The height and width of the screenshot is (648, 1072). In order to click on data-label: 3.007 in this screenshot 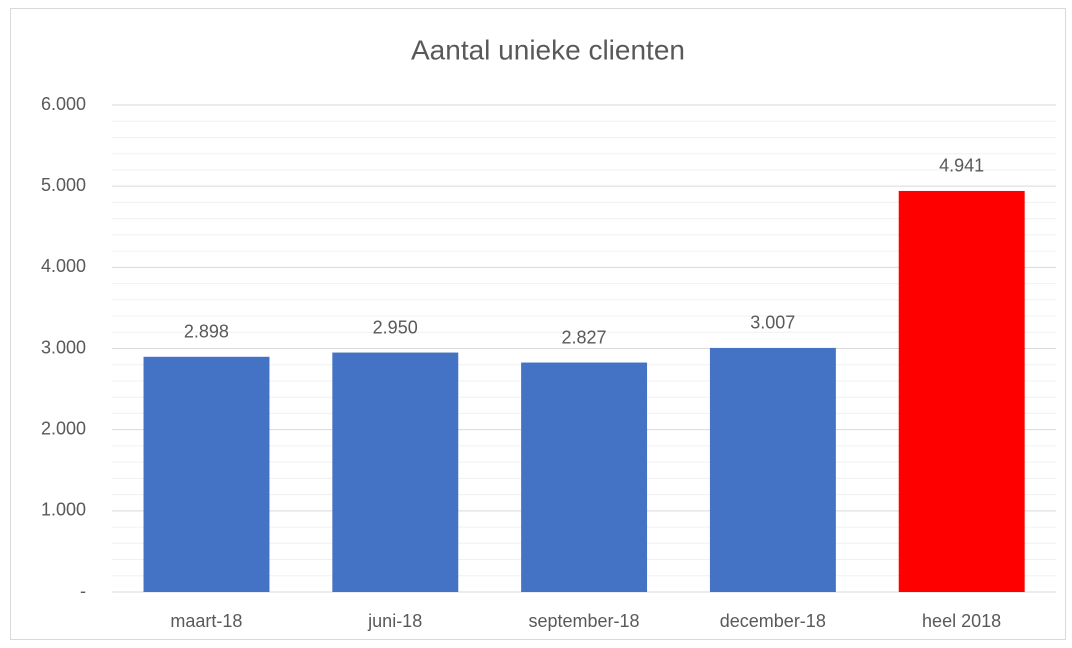, I will do `click(772, 323)`.